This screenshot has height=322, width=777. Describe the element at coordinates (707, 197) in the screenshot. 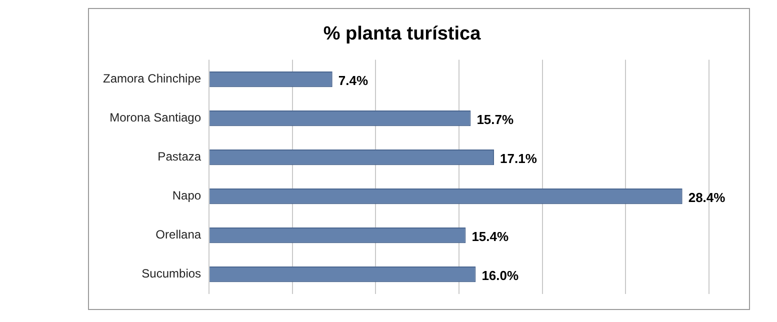

I see `data-label: 28.4%` at that location.